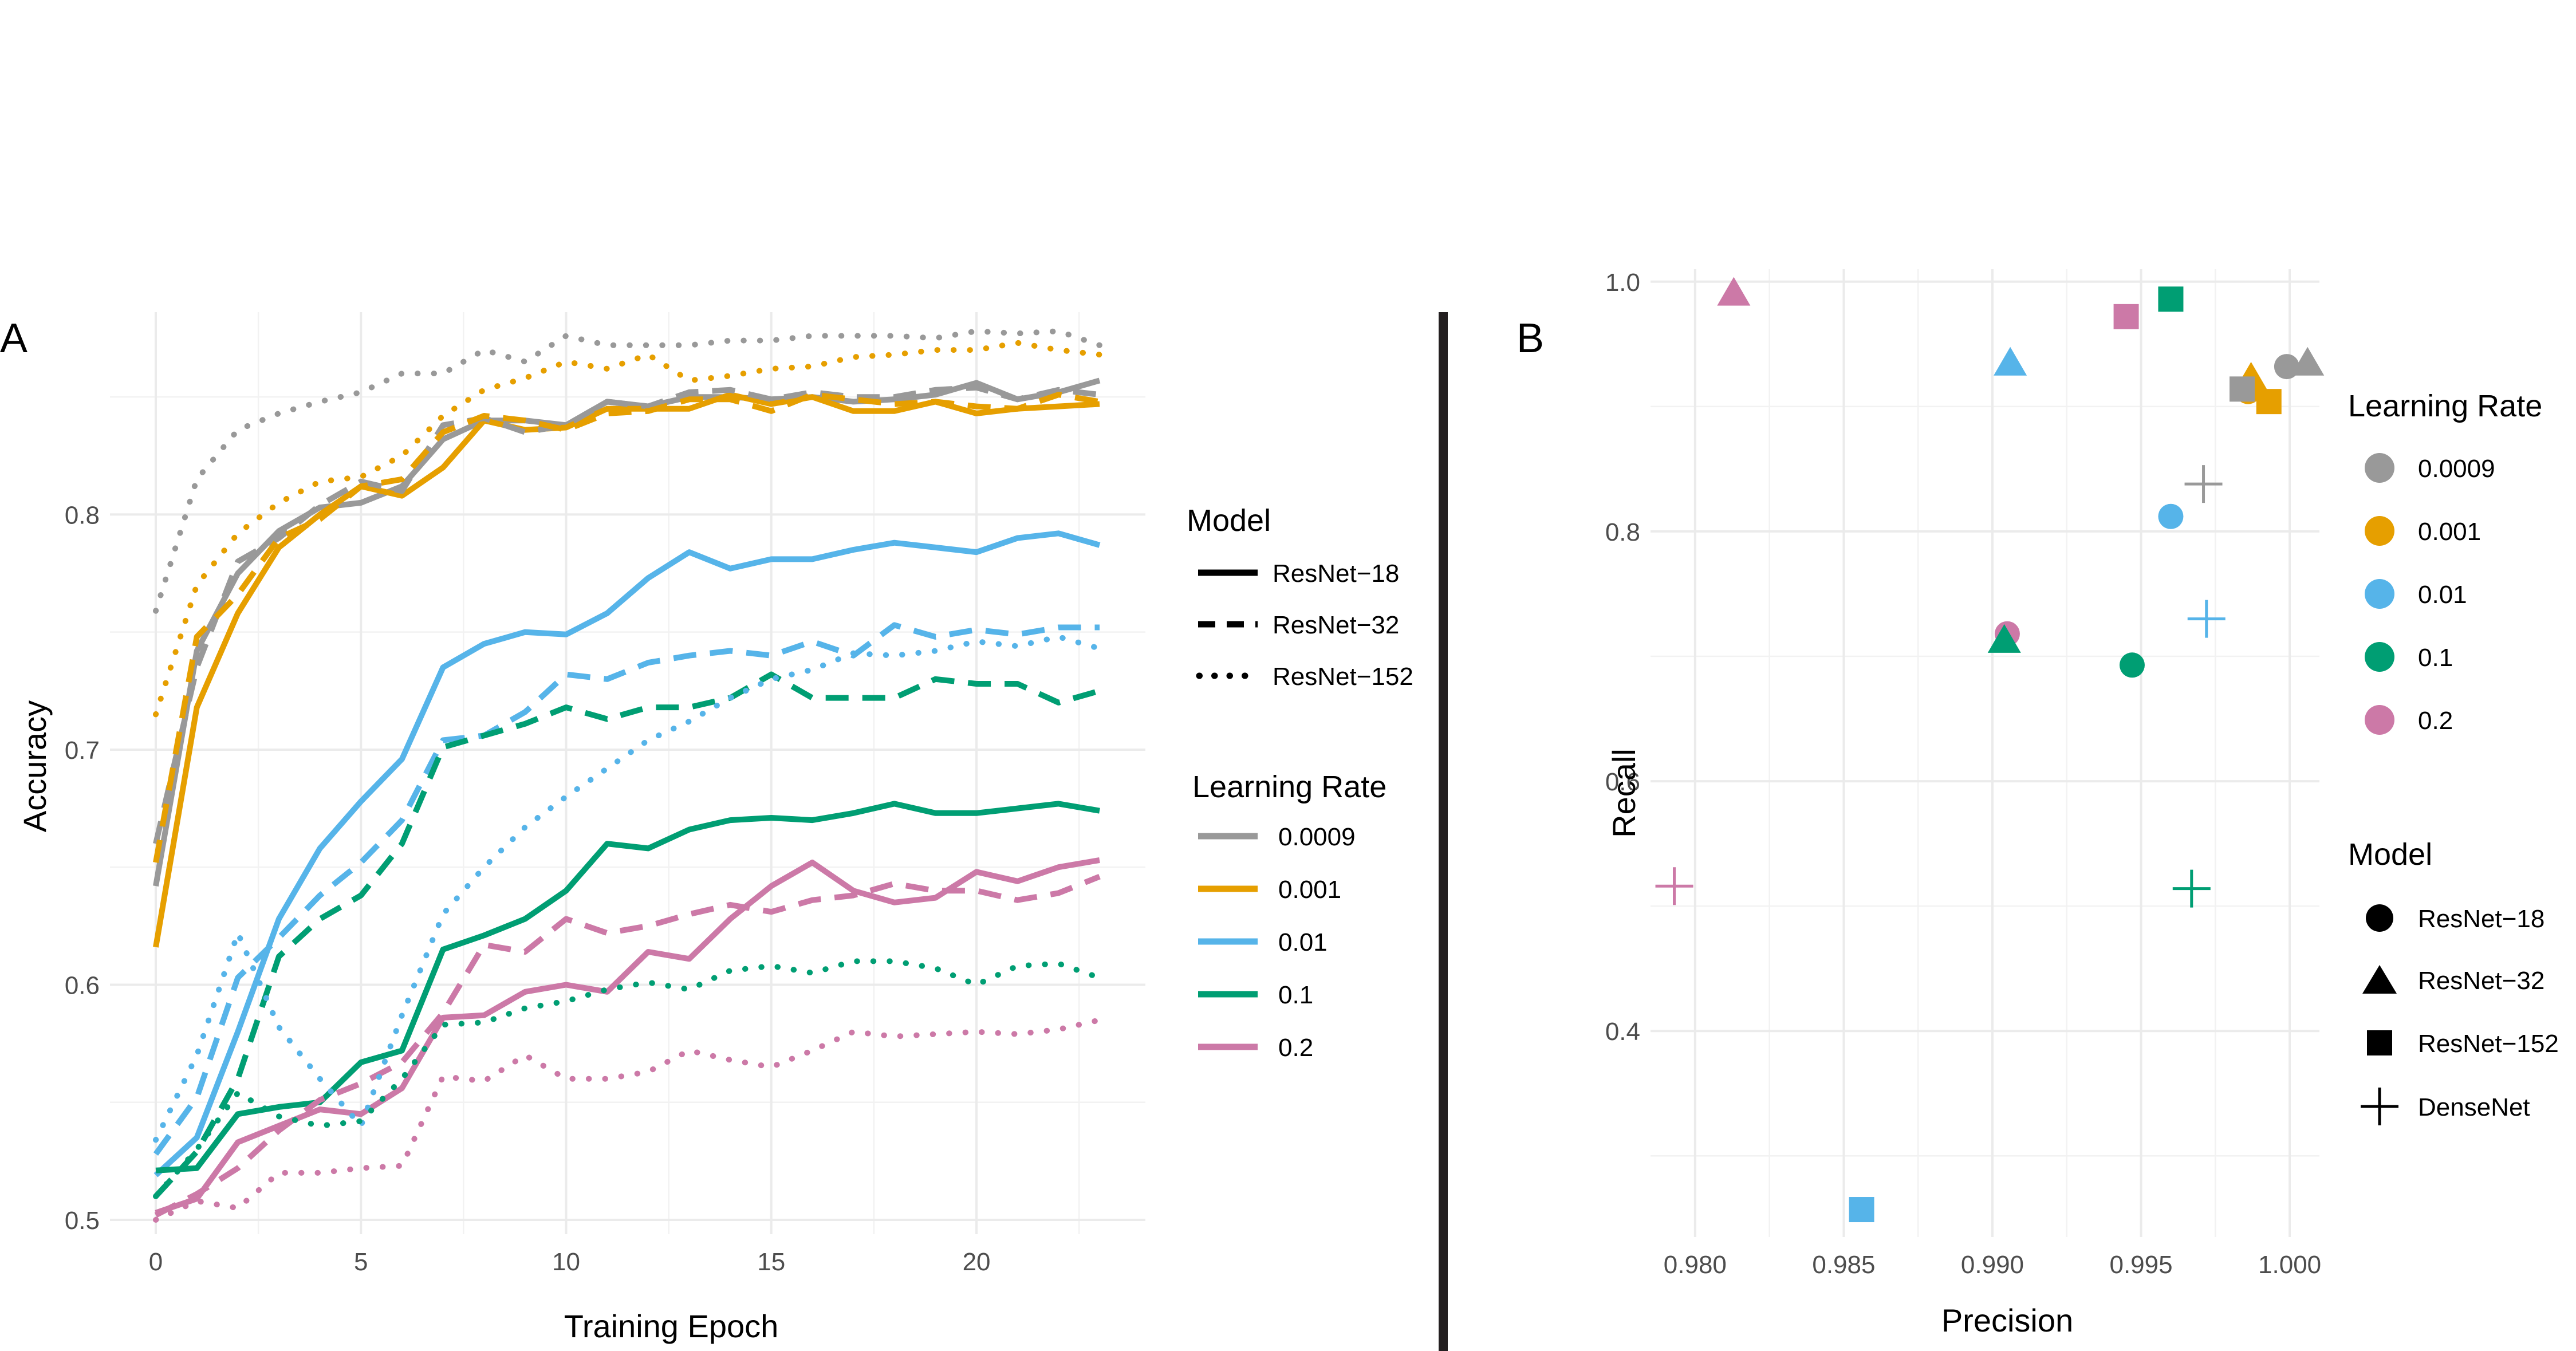 Image resolution: width=2576 pixels, height=1351 pixels. What do you see at coordinates (2140, 1265) in the screenshot?
I see `panel-b-x-tick-label: 0.995` at bounding box center [2140, 1265].